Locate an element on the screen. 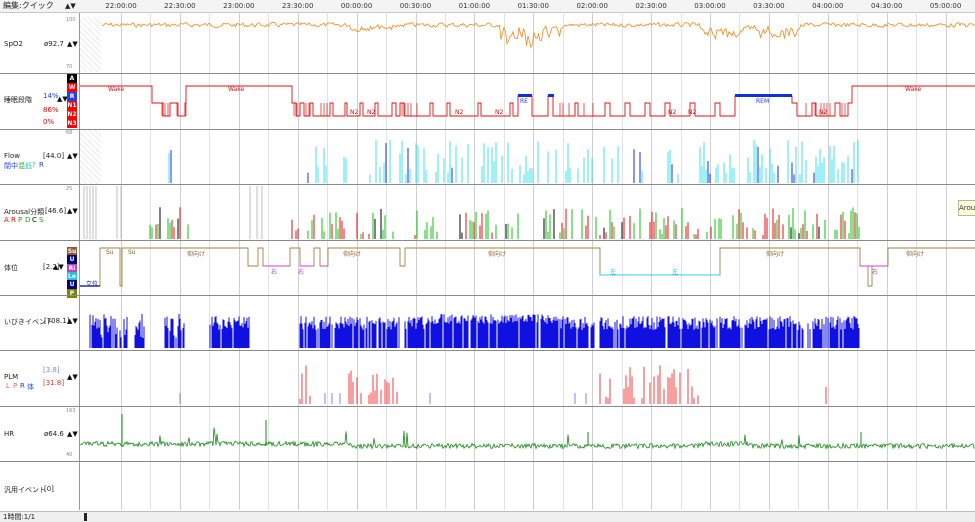  time-axis-bar: 編集:クイック ▲▼ is located at coordinates (487, 6).